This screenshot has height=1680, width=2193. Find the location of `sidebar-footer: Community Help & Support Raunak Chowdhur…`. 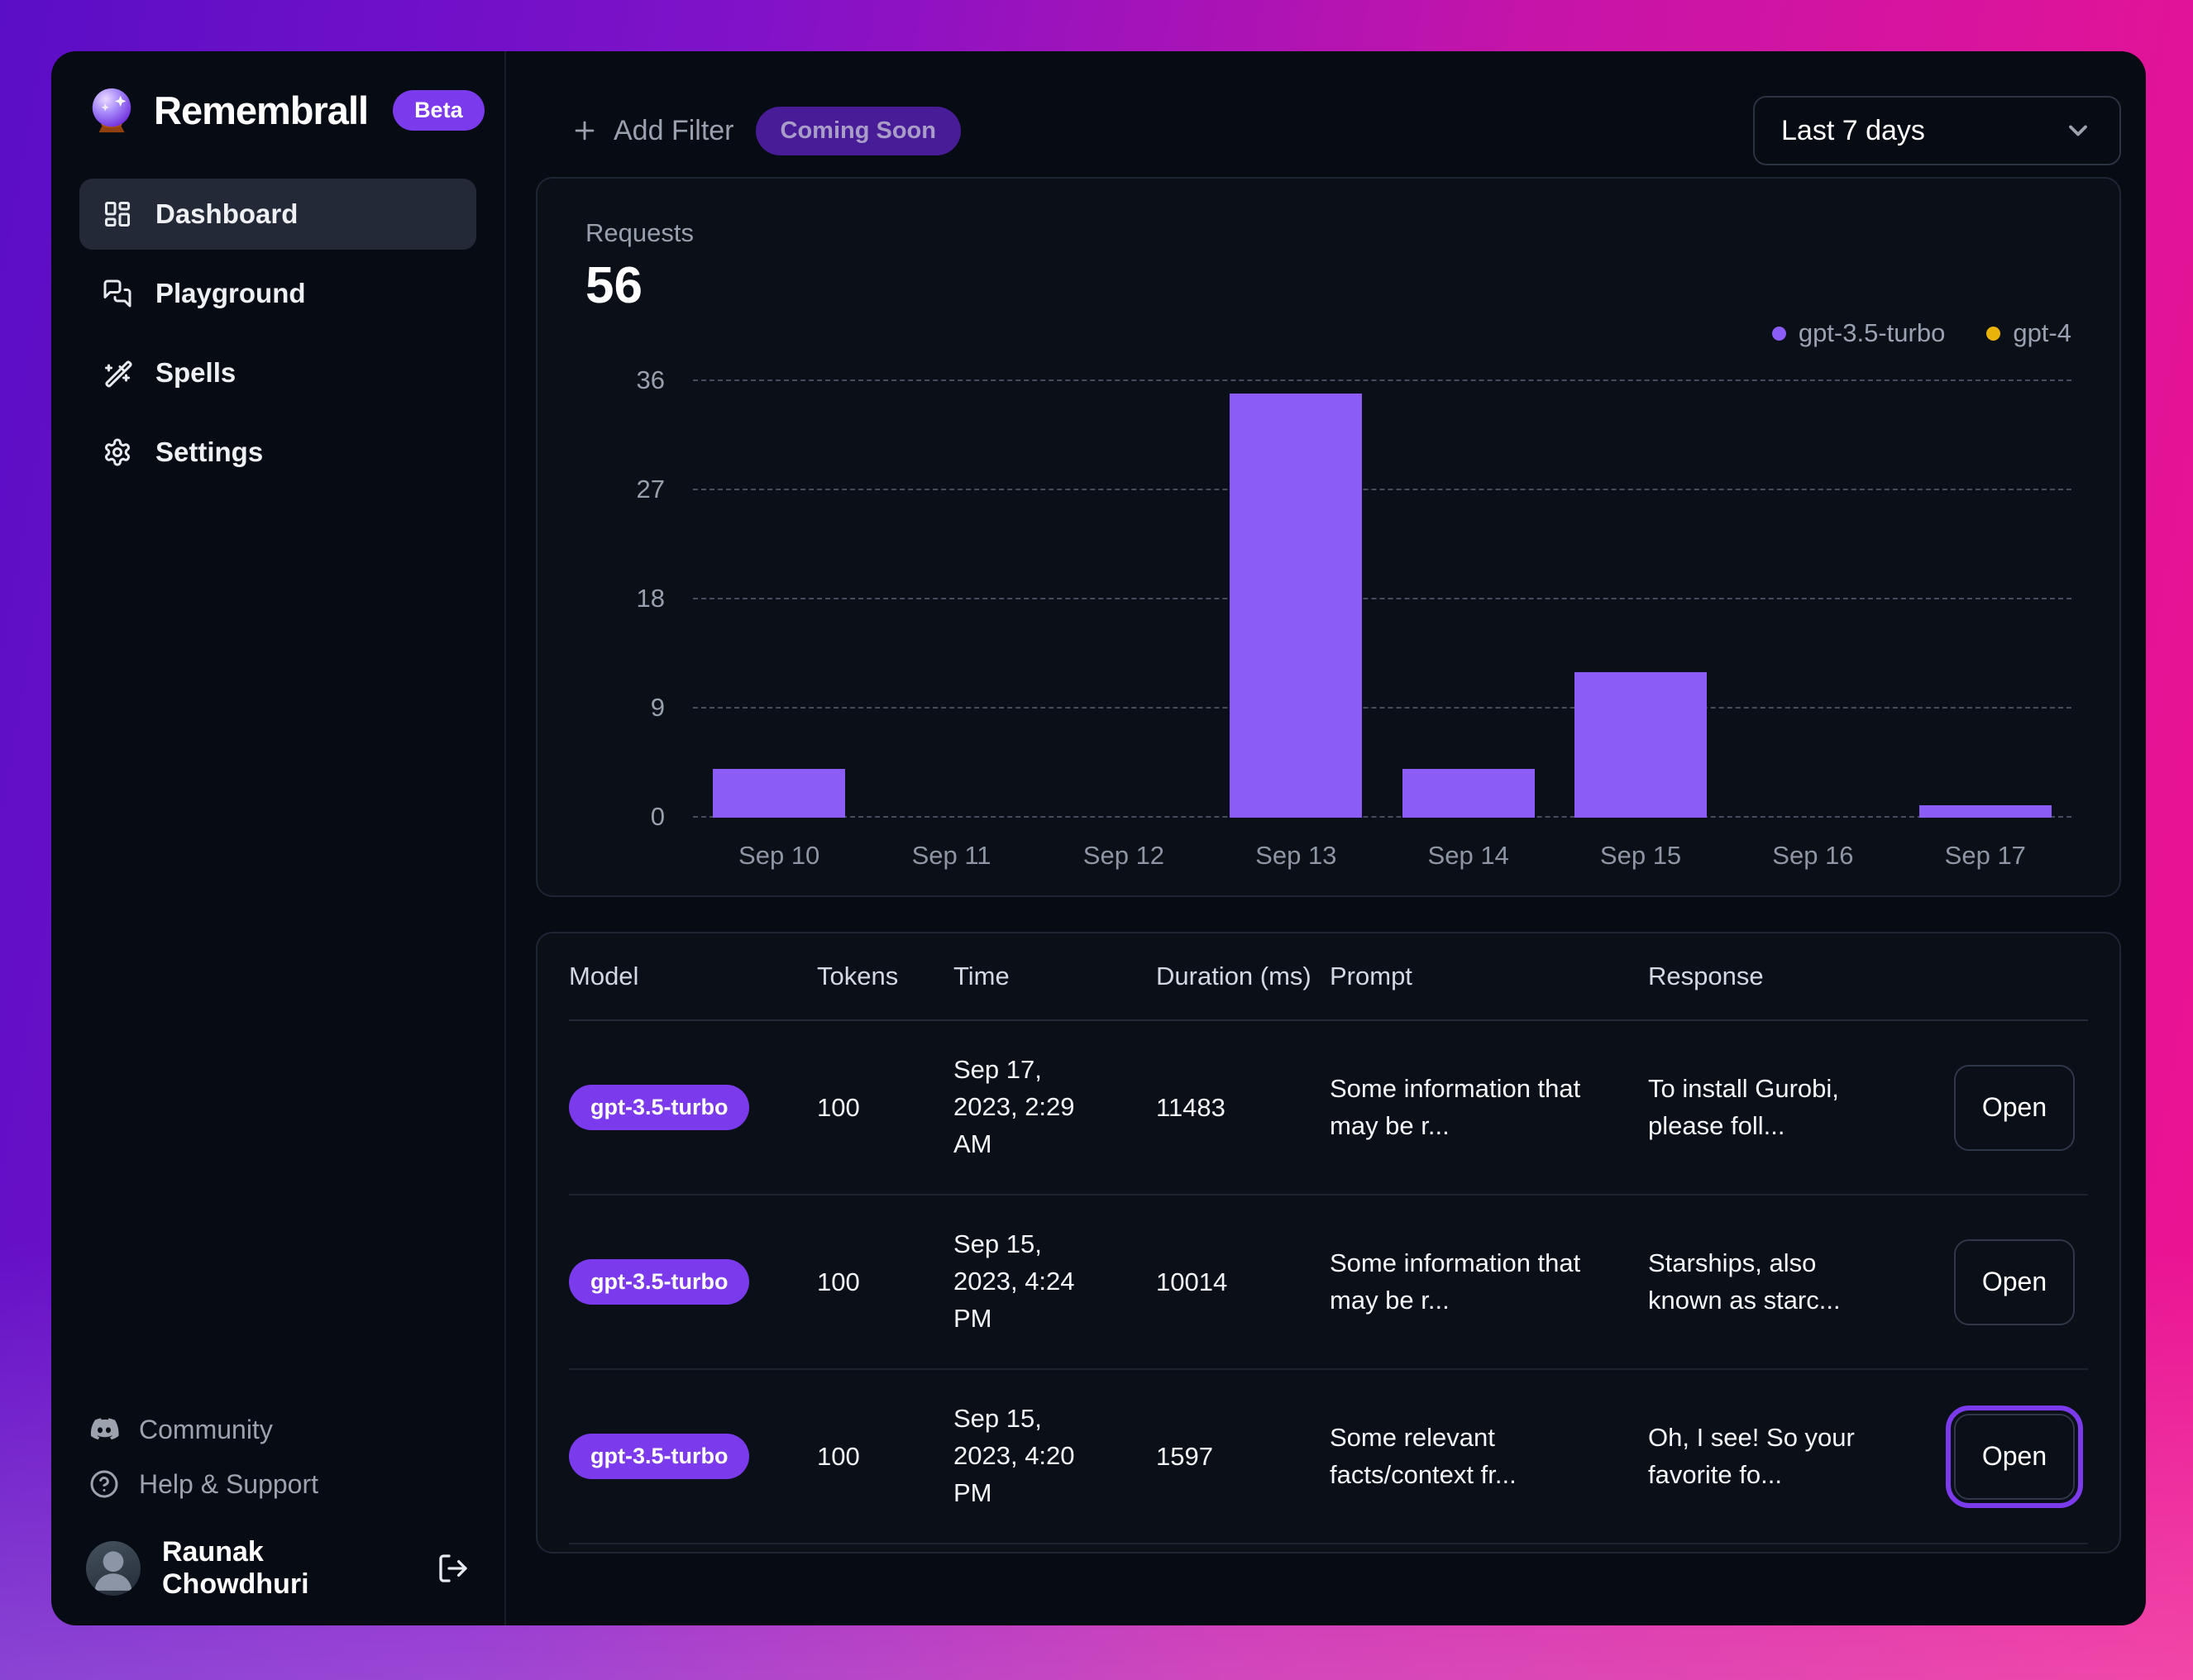

sidebar-footer: Community Help & Support Raunak Chowdhur… is located at coordinates (277, 1501).